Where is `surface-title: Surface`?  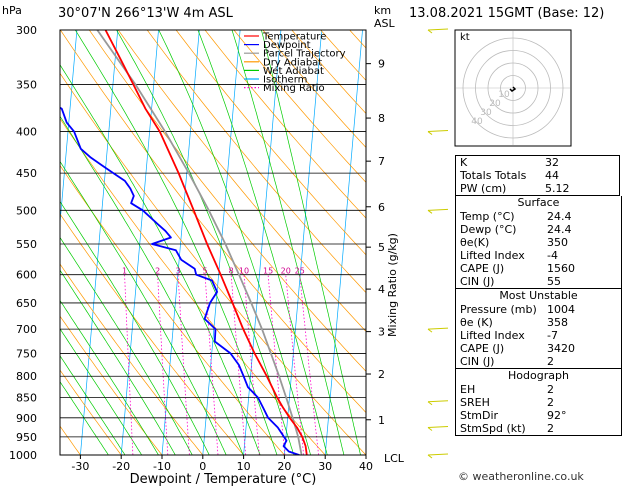
surface-title: Surface is located at coordinates (538, 202).